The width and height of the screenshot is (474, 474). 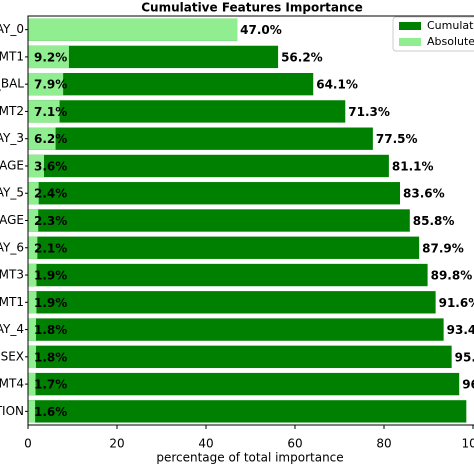 What do you see at coordinates (452, 276) in the screenshot?
I see `value-label: 89.8%` at bounding box center [452, 276].